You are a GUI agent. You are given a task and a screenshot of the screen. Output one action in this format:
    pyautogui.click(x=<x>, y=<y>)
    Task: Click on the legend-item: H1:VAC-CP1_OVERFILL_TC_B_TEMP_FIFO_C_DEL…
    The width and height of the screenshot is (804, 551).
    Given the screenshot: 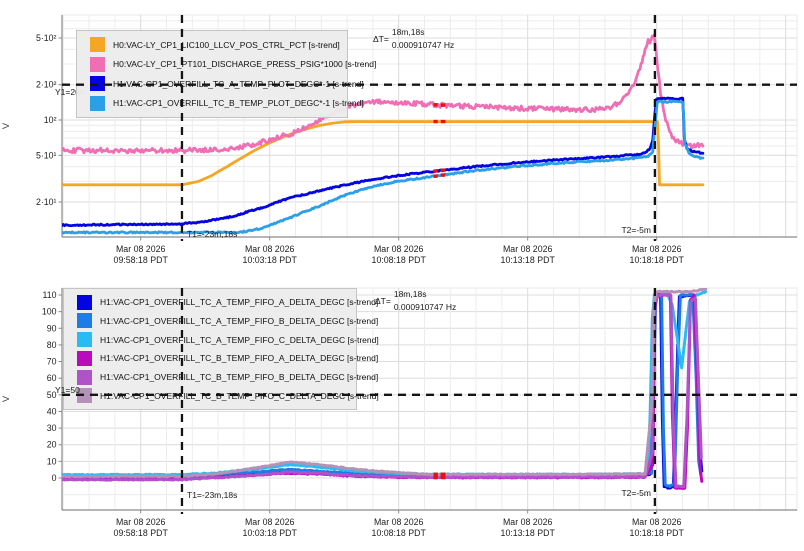 What is the action you would take?
    pyautogui.click(x=228, y=396)
    